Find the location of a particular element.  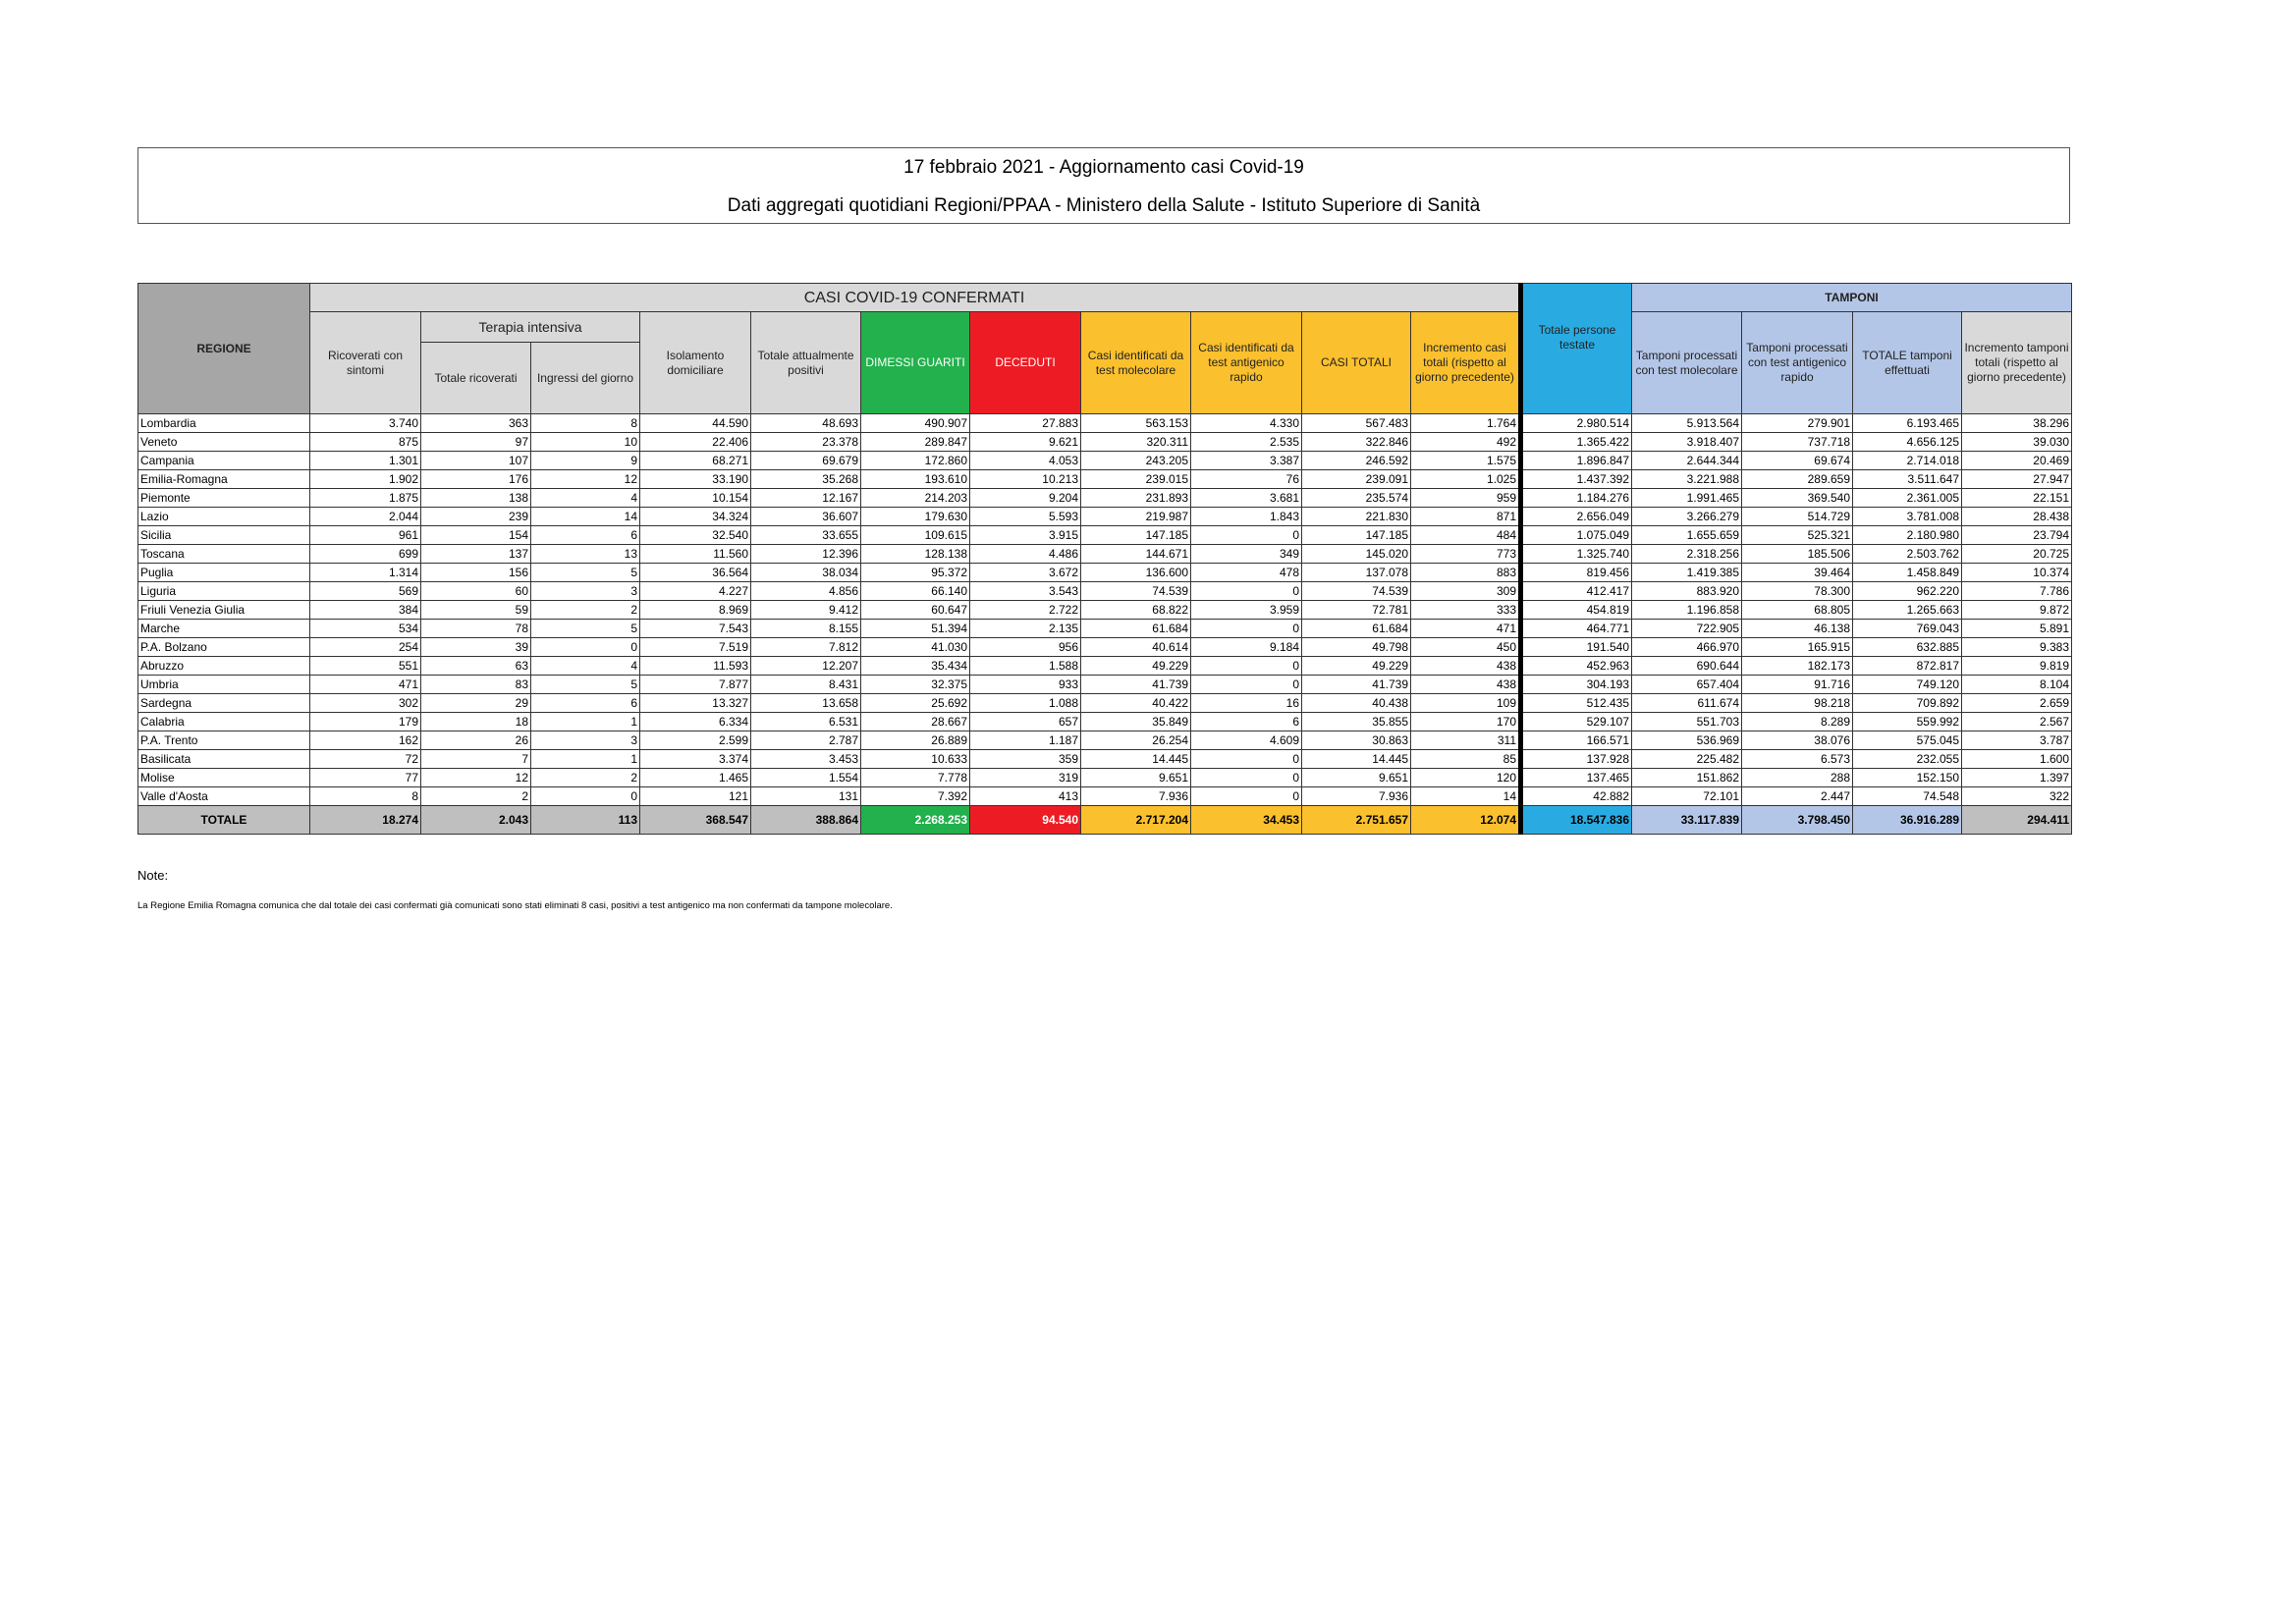

value-cell: 1.187 is located at coordinates (1025, 740).